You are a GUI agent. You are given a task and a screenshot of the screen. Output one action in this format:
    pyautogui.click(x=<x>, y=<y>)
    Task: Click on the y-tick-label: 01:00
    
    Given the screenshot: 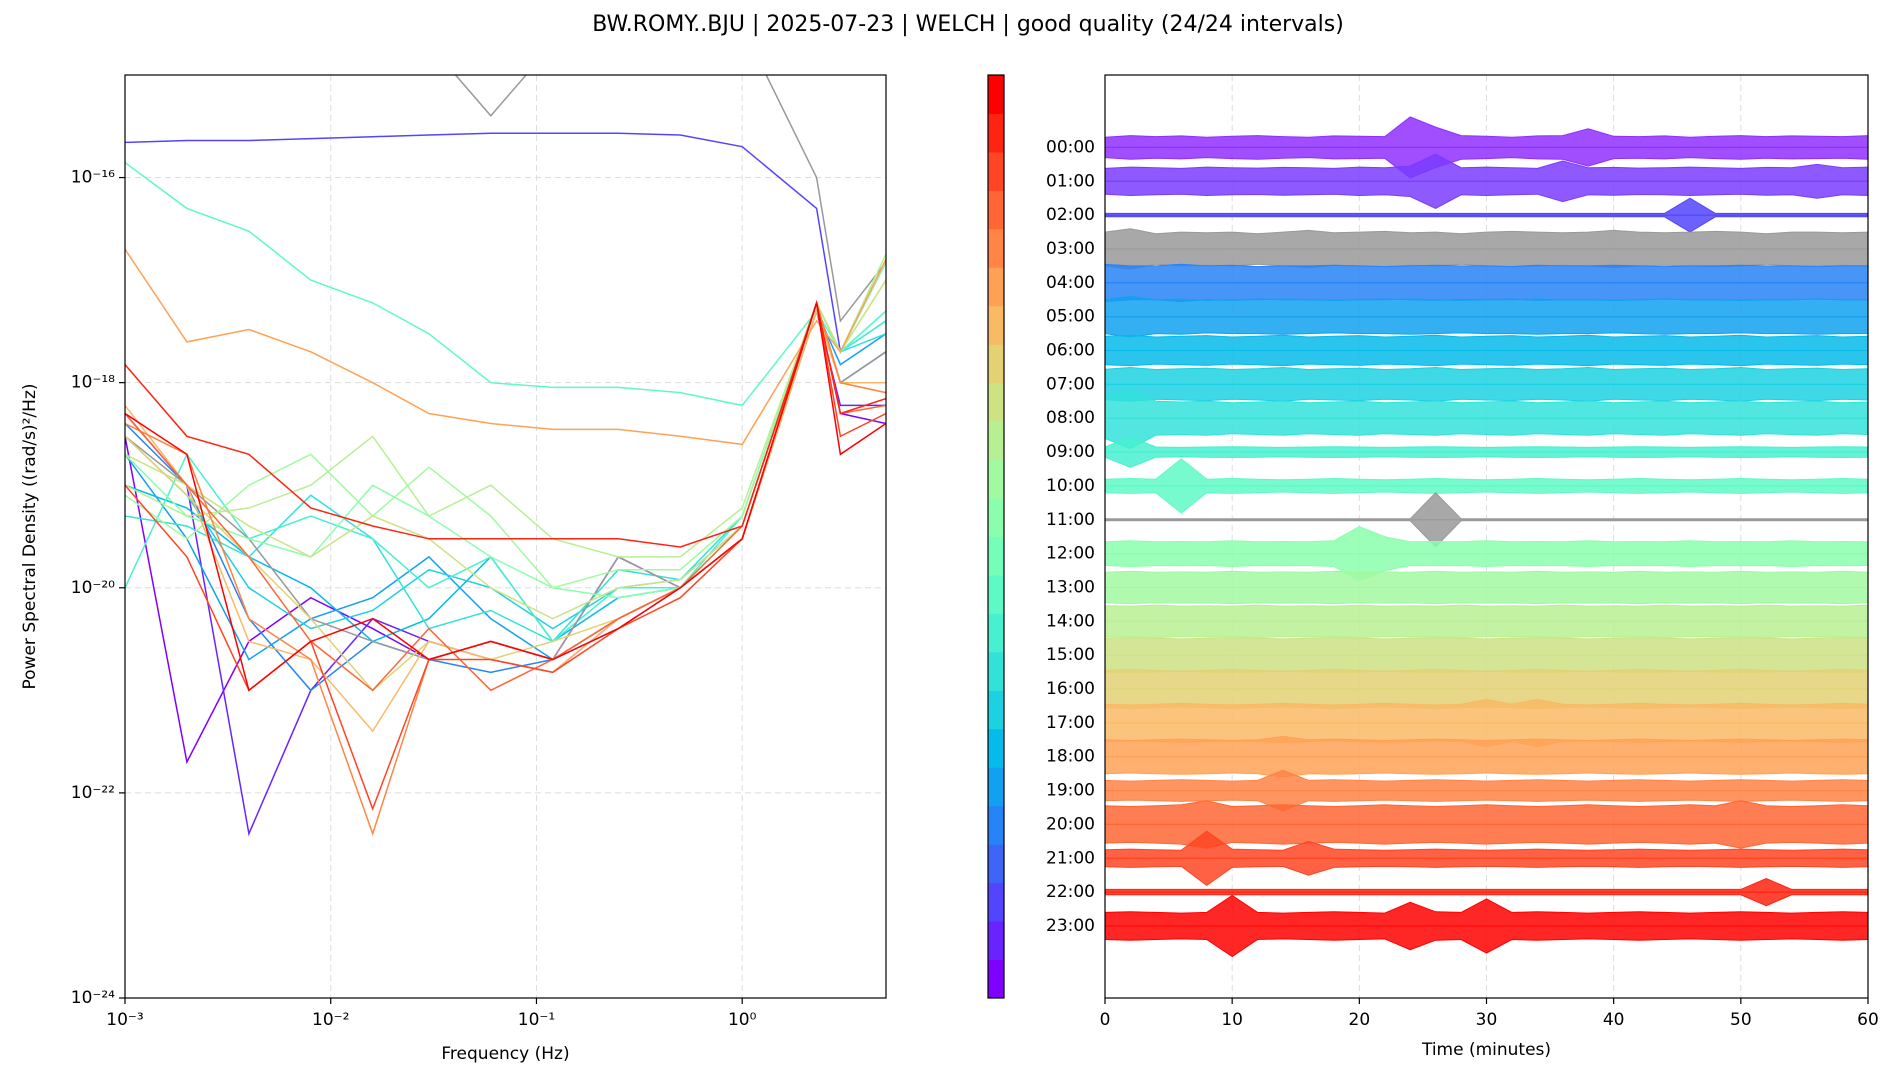 What is the action you would take?
    pyautogui.click(x=1070, y=181)
    